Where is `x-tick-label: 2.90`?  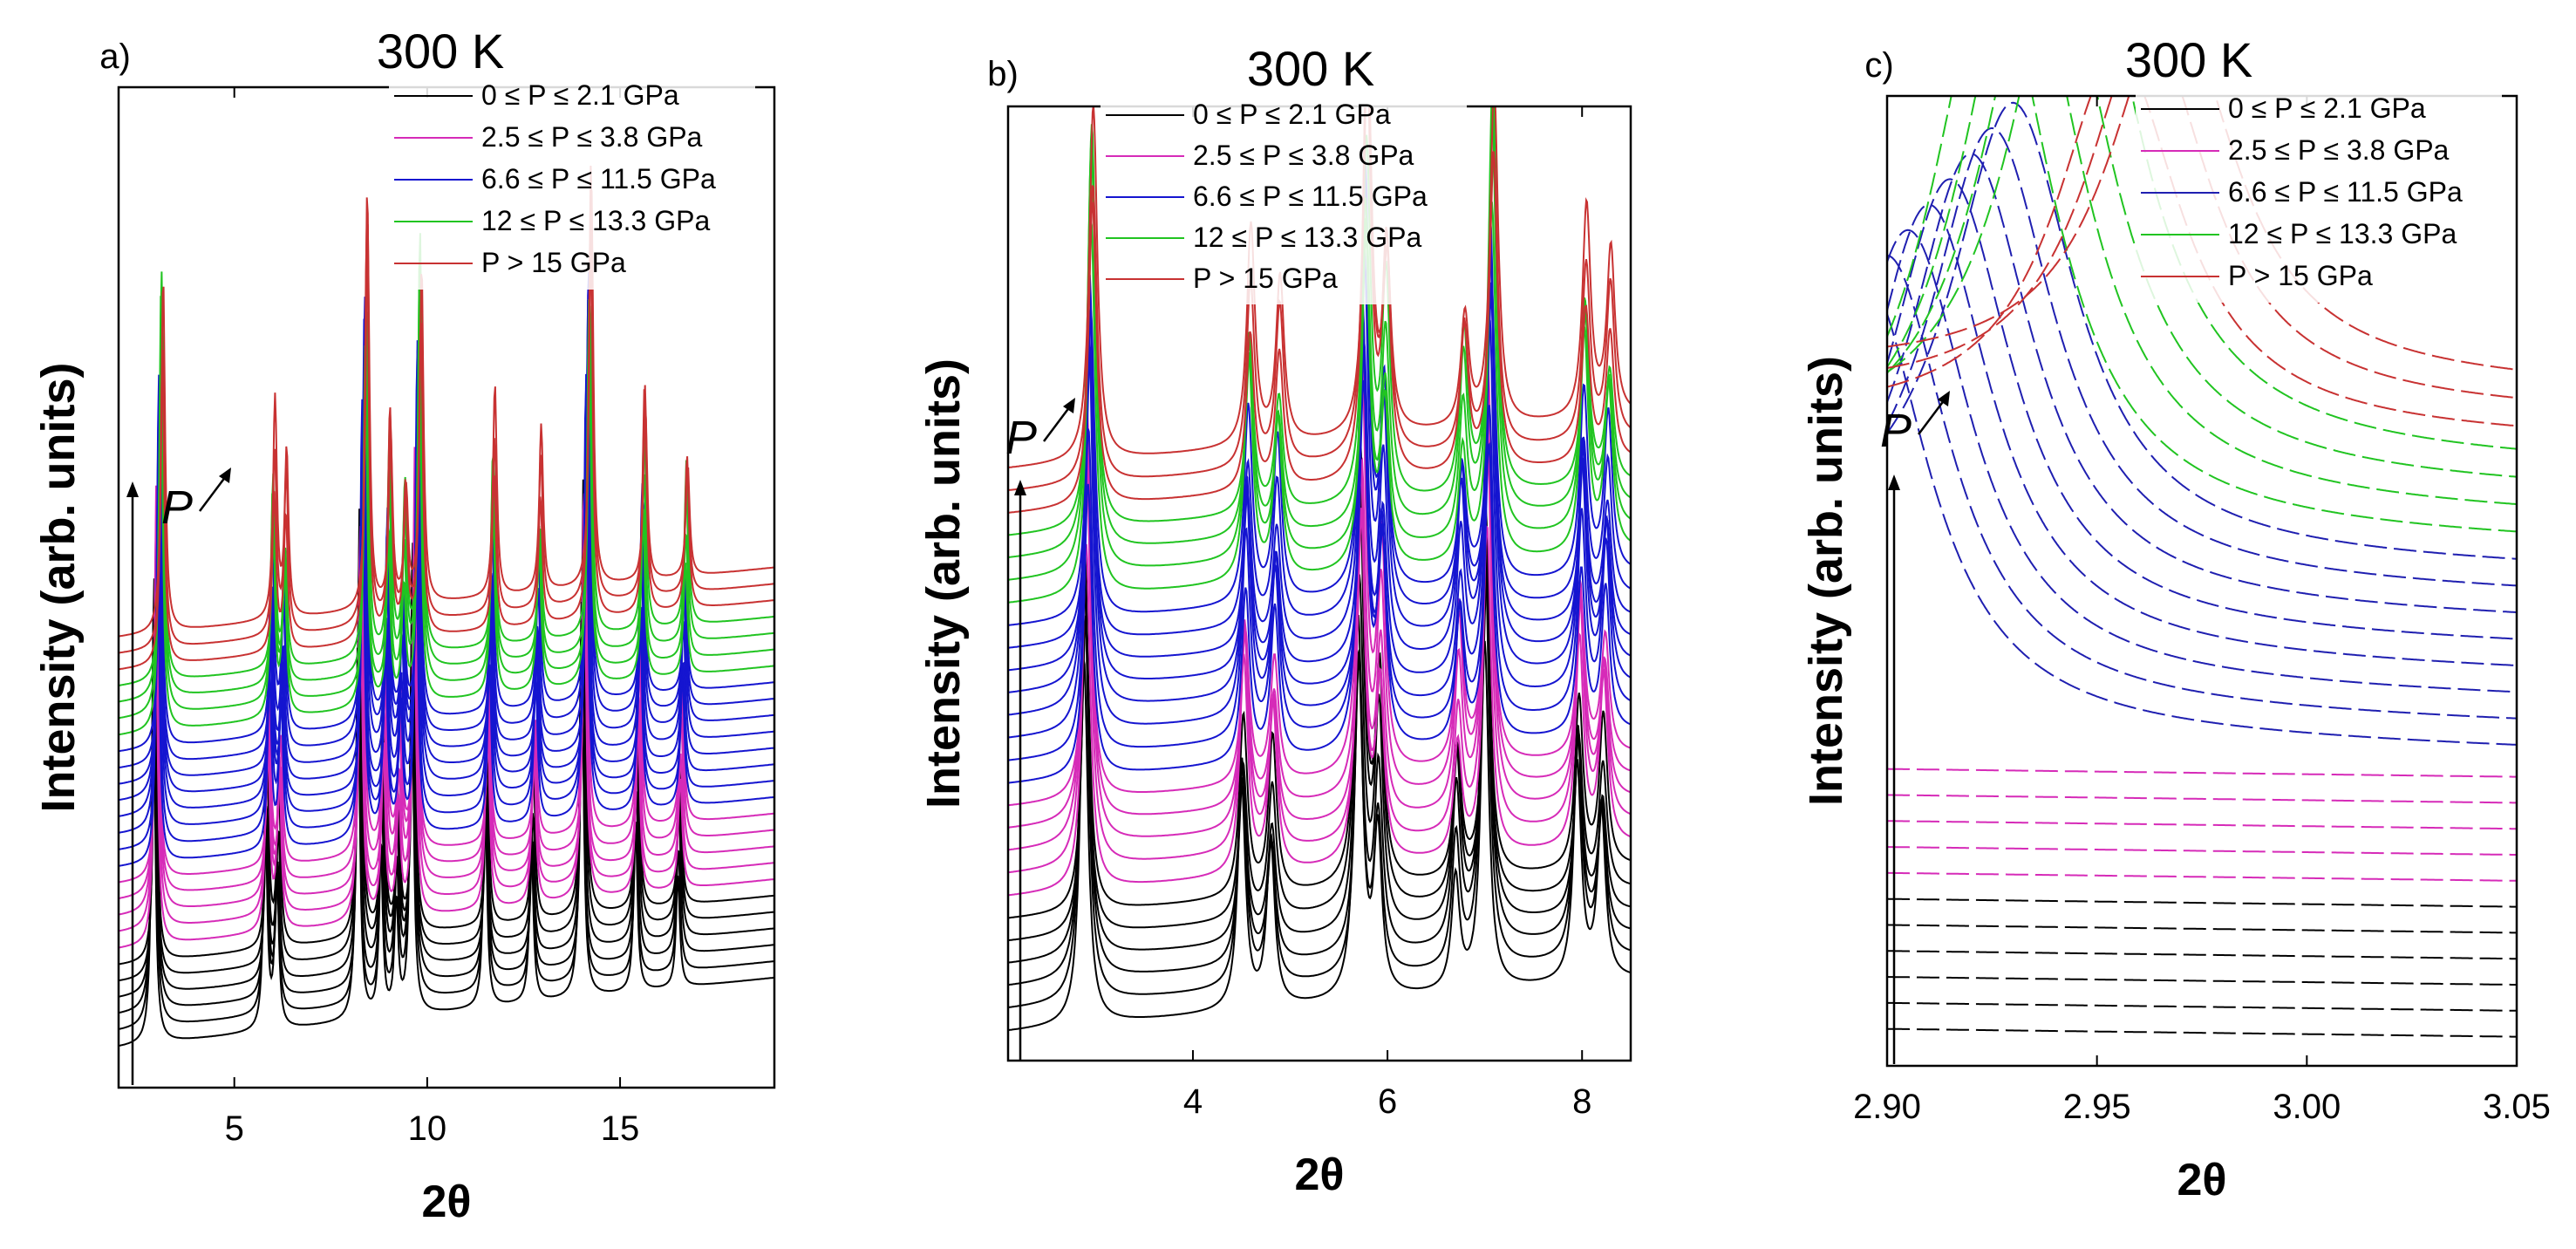
x-tick-label: 2.90 is located at coordinates (1887, 1107).